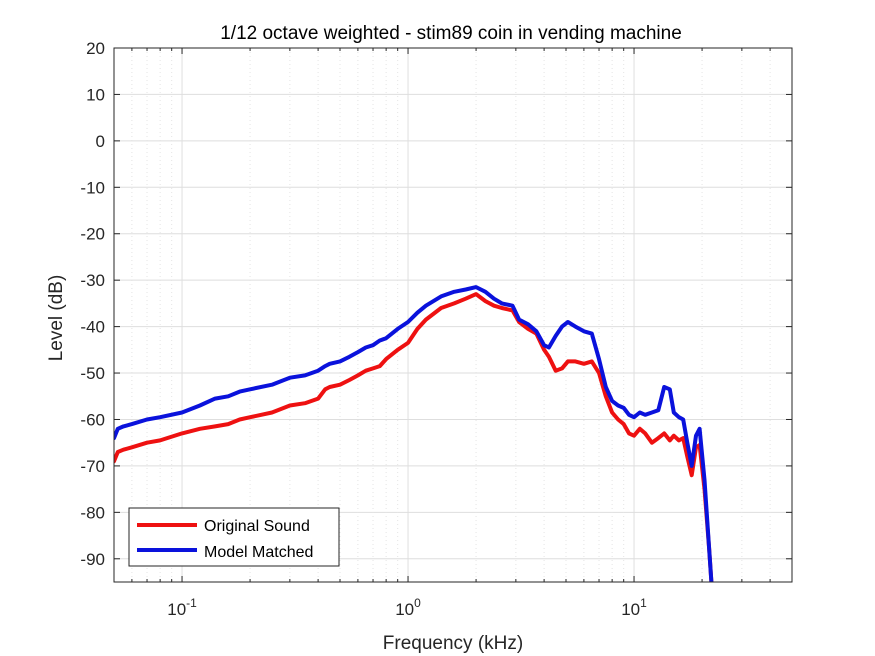  Describe the element at coordinates (182, 607) in the screenshot. I see `x-tick-label: 10⁻¹` at that location.